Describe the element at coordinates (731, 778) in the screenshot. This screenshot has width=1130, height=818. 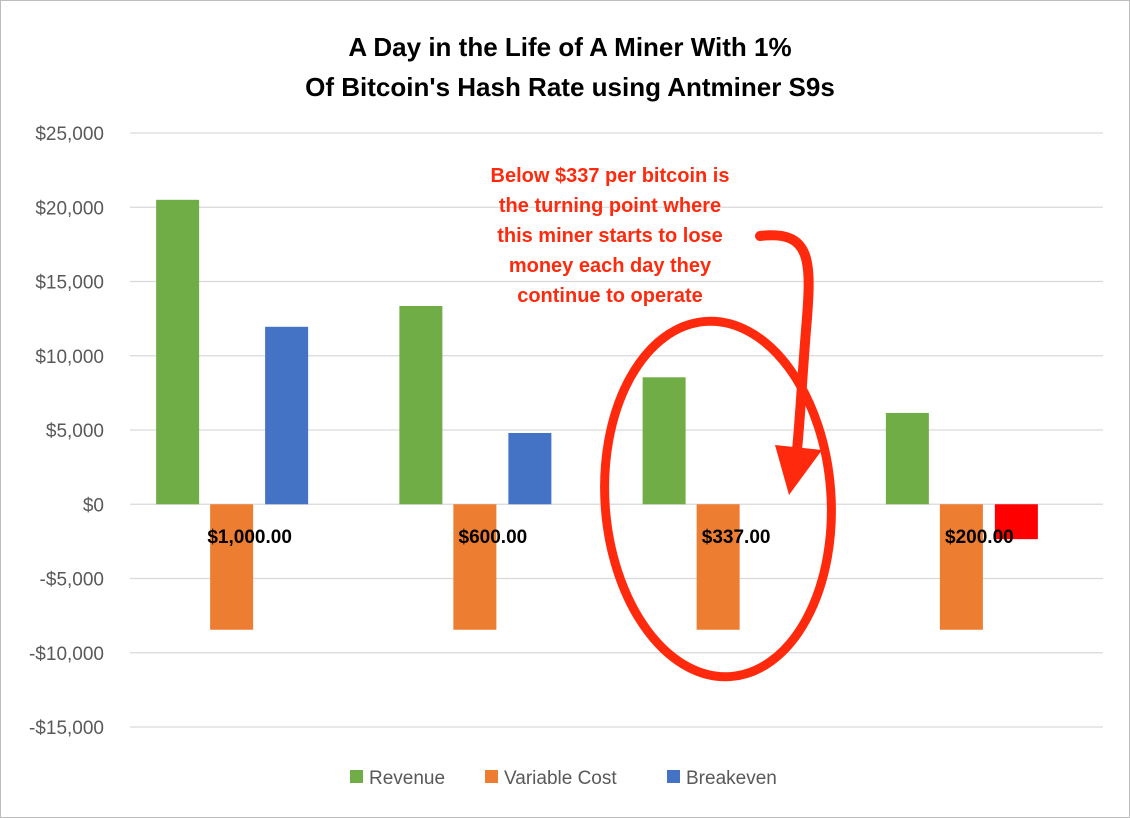
I see `legend-label: Breakeven` at that location.